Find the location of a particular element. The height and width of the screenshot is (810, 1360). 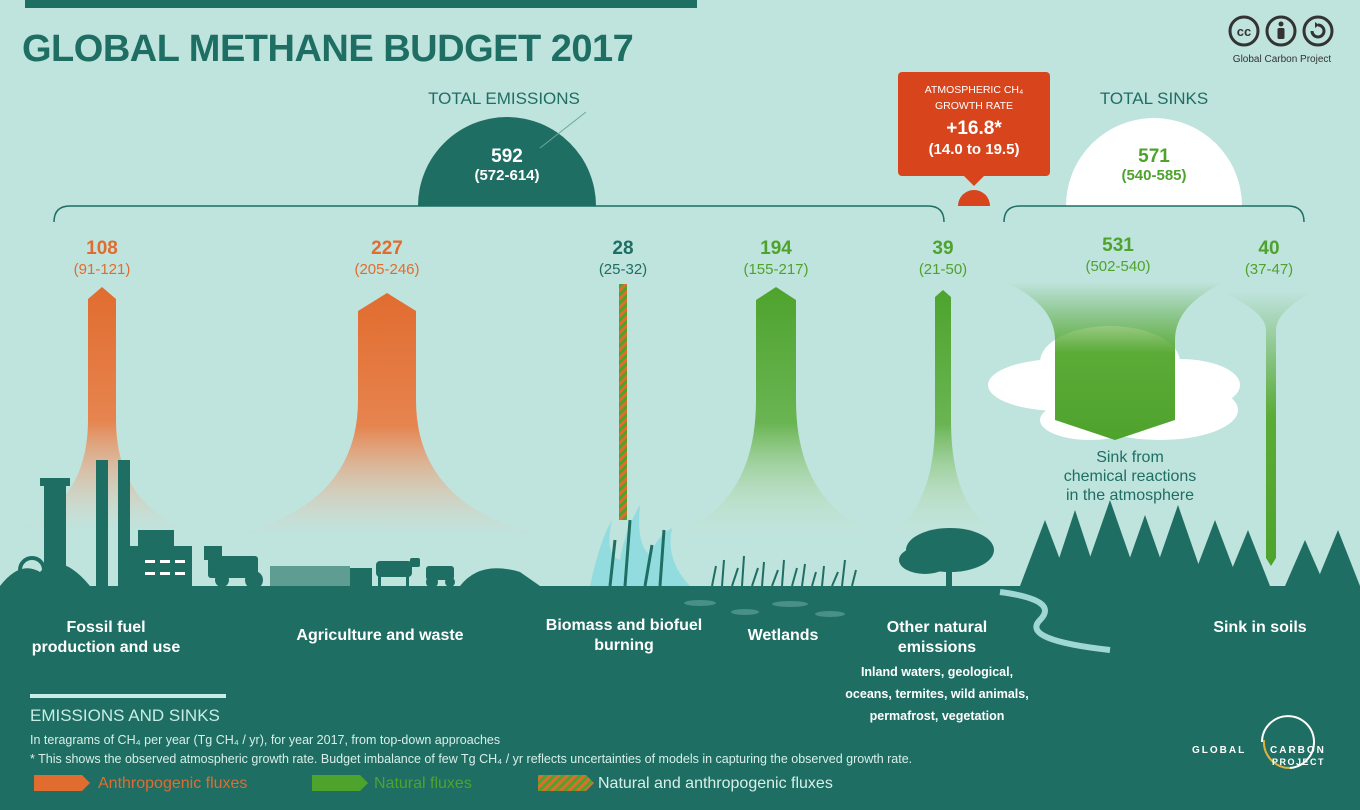

soil-sink-range: (37-47) is located at coordinates (1269, 269).